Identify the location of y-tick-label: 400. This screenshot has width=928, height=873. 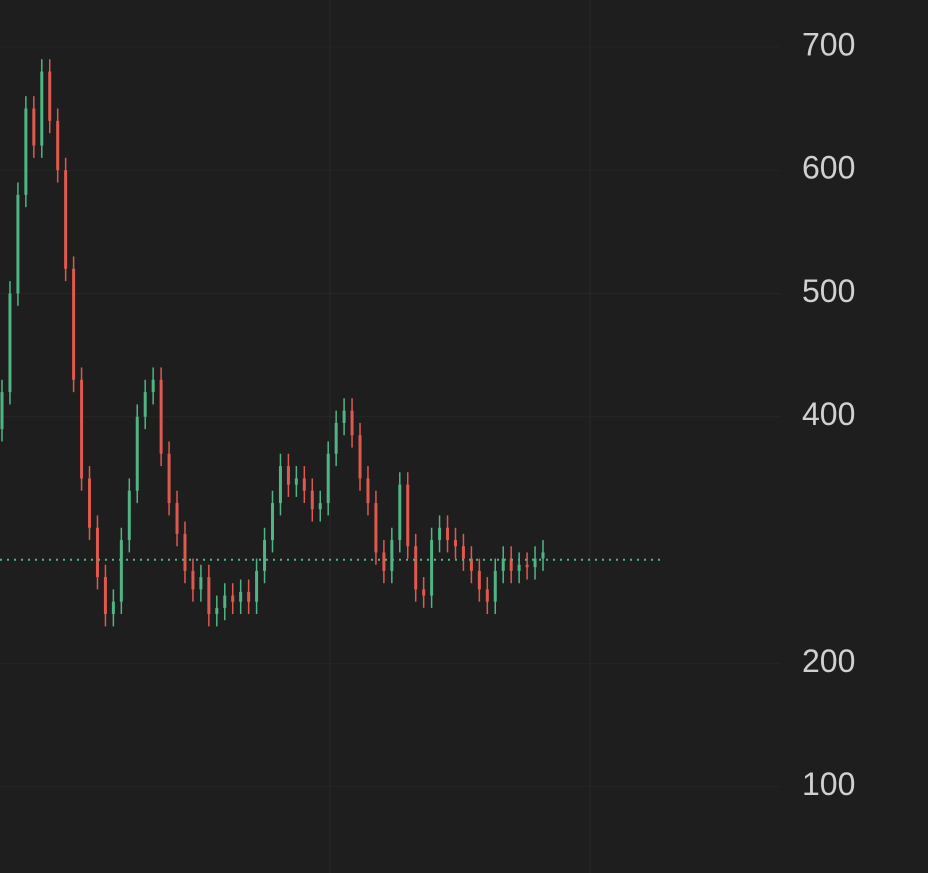
(828, 414).